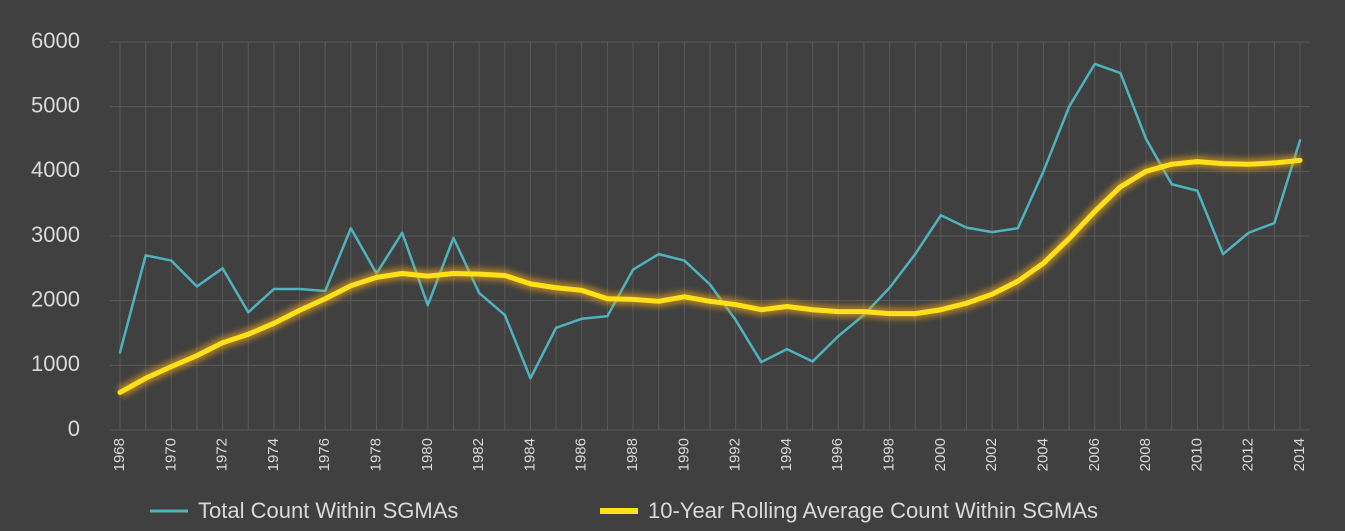 The height and width of the screenshot is (531, 1345). I want to click on y-tick-label: 2000, so click(55, 298).